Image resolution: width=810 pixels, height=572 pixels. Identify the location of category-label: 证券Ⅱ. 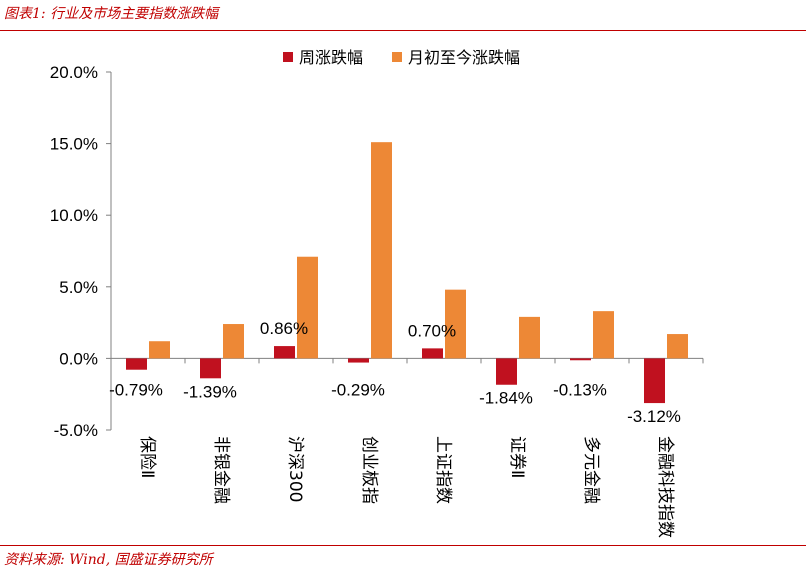
(517, 457).